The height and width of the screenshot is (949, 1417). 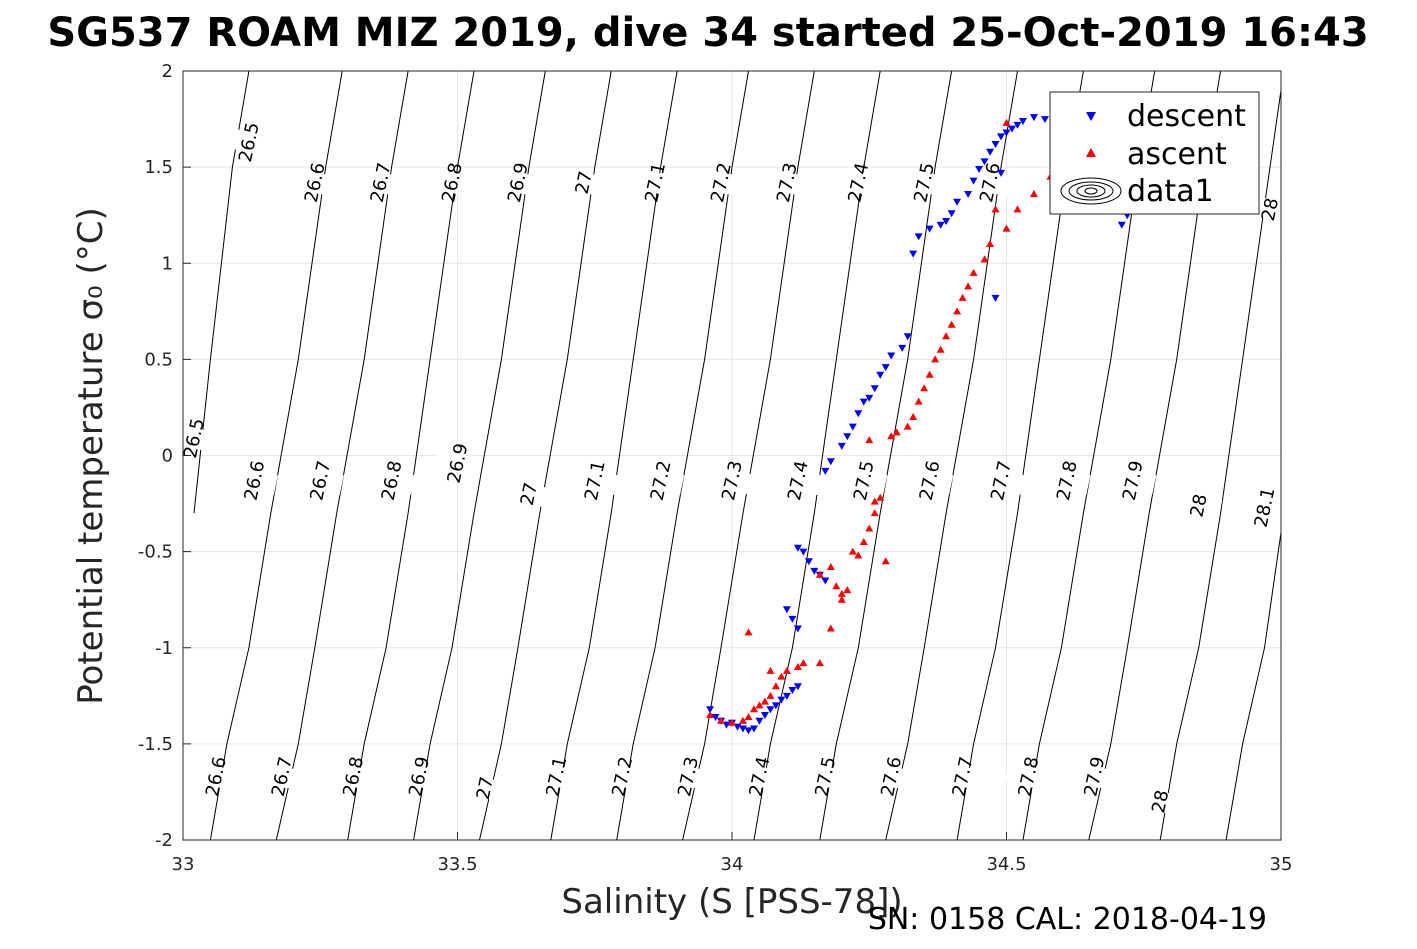 What do you see at coordinates (164, 456) in the screenshot?
I see `y-axis-ticks: -2 -1.5 -1 -0.5 0 0.5 1 1.5 2` at bounding box center [164, 456].